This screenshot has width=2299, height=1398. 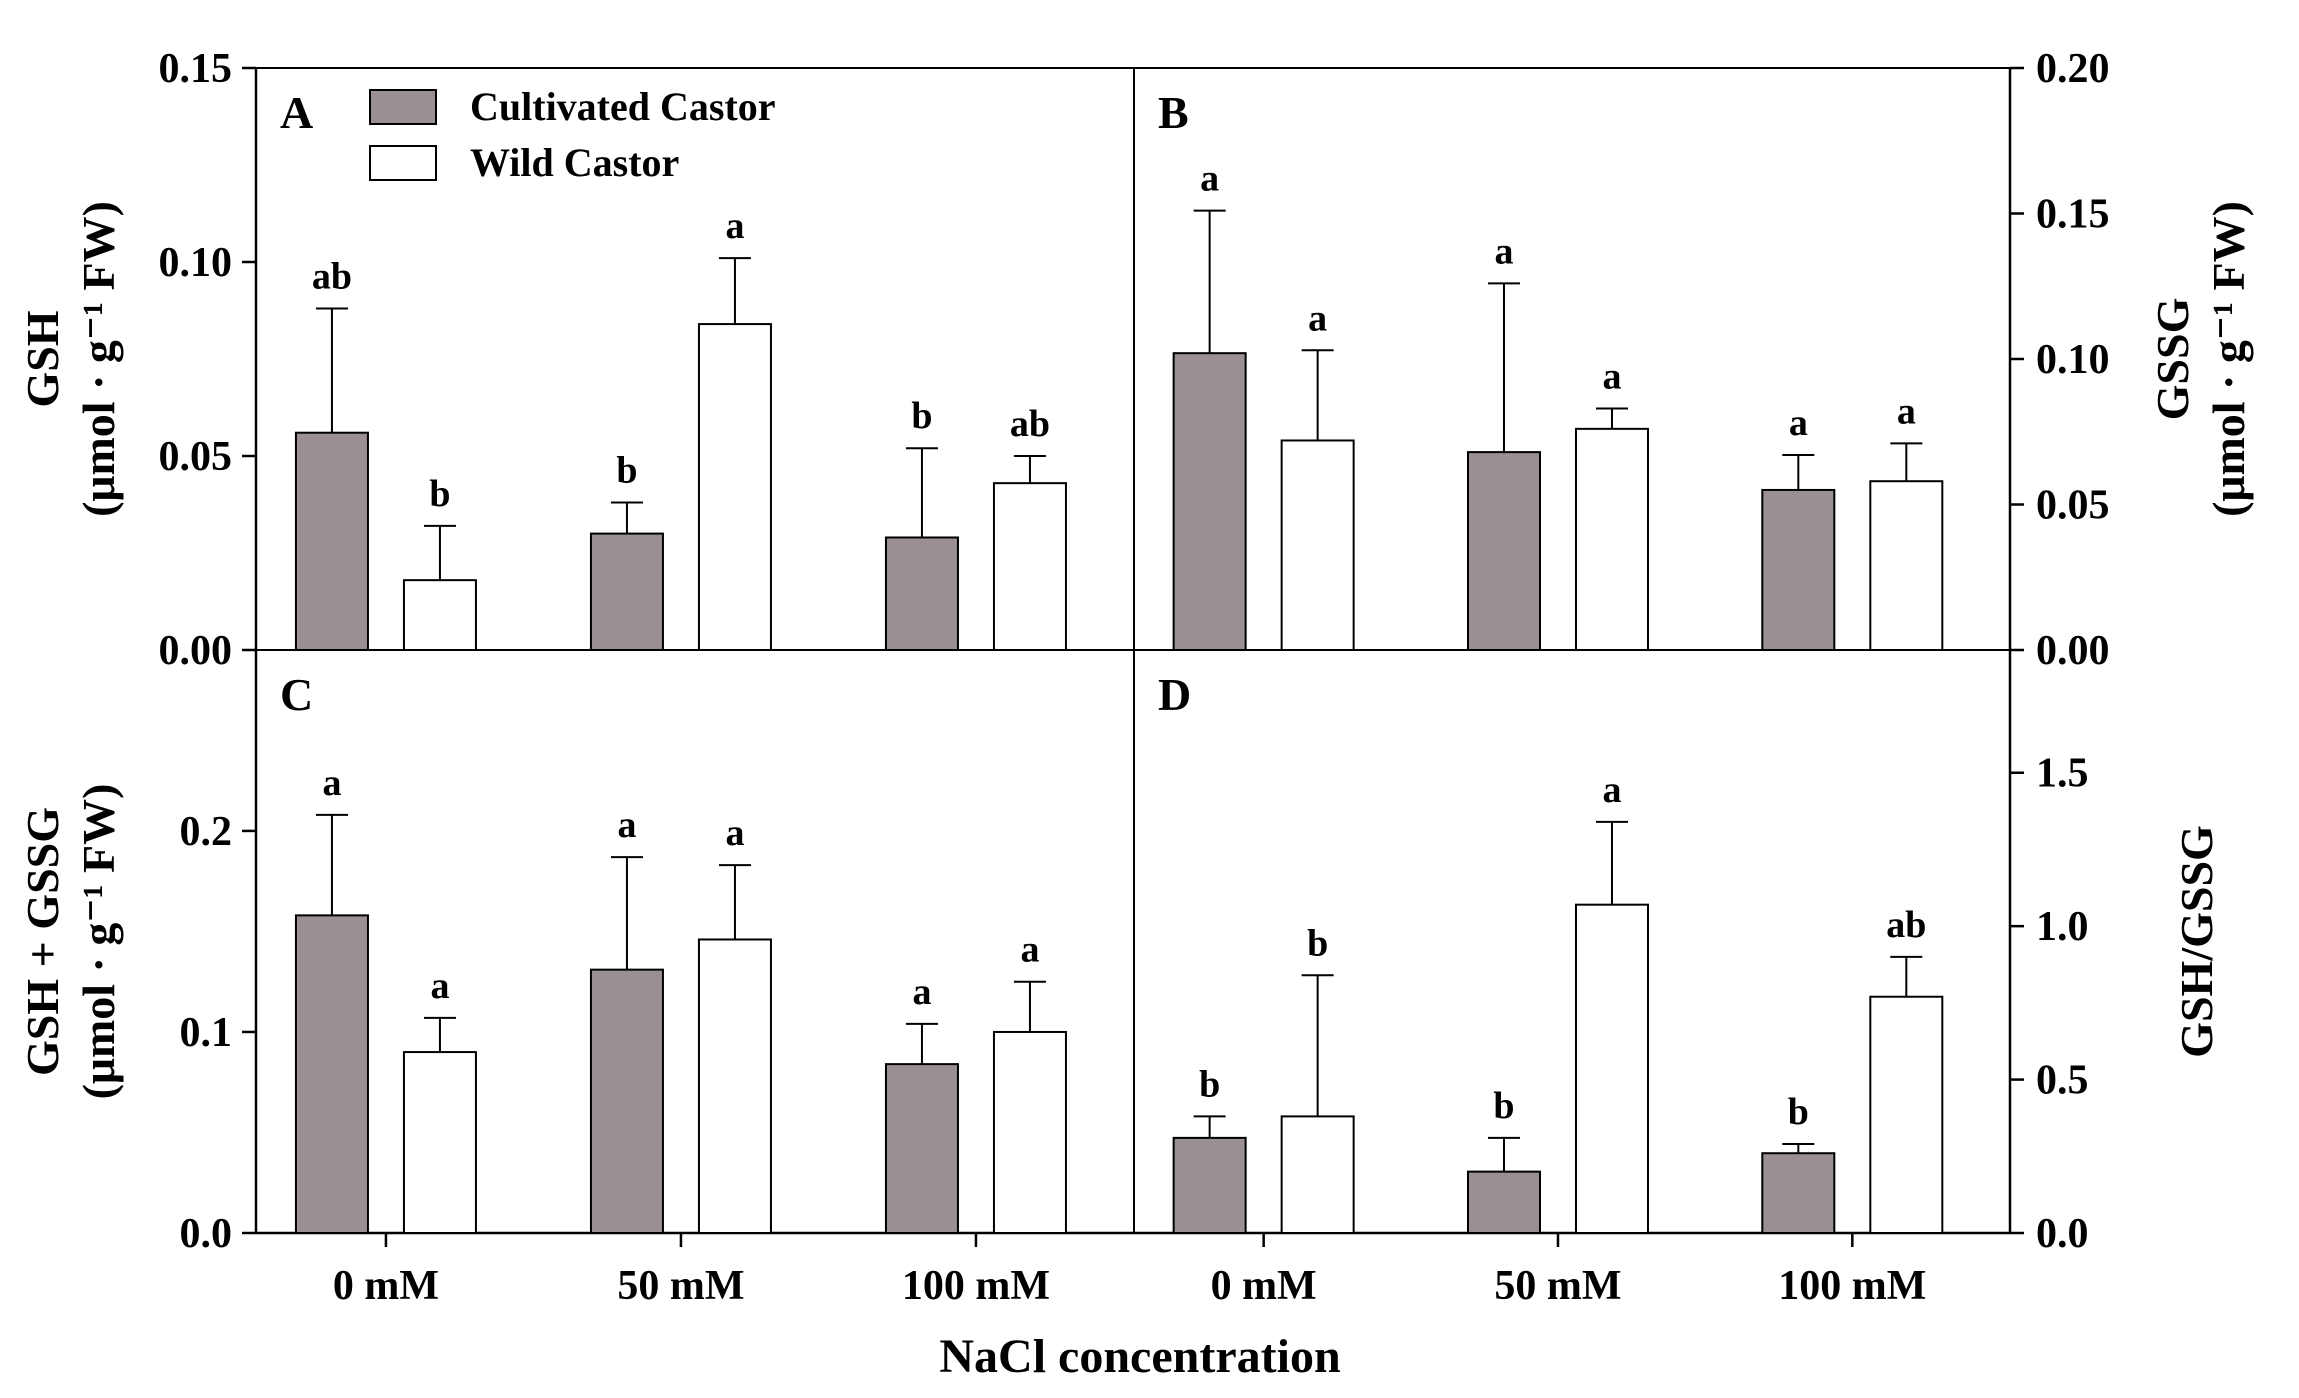 What do you see at coordinates (2073, 360) in the screenshot?
I see `y-tick-label-b-2: 0.10` at bounding box center [2073, 360].